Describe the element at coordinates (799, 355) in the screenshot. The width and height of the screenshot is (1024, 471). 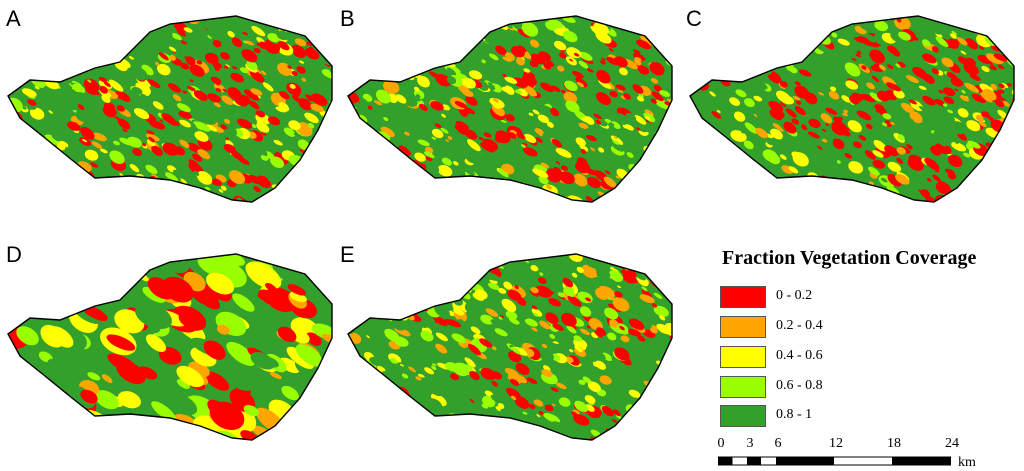
I see `legend-label-2: 0.4 - 0.6` at that location.